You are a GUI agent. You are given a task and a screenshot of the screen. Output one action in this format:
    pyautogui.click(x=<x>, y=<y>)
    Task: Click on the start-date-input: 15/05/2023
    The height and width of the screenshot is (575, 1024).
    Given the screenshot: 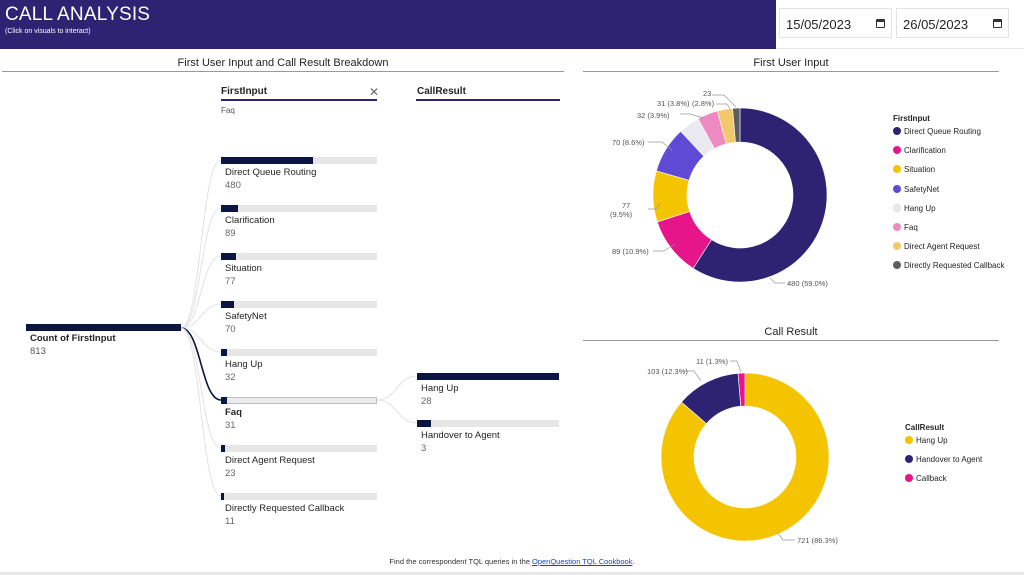 What is the action you would take?
    pyautogui.click(x=835, y=23)
    